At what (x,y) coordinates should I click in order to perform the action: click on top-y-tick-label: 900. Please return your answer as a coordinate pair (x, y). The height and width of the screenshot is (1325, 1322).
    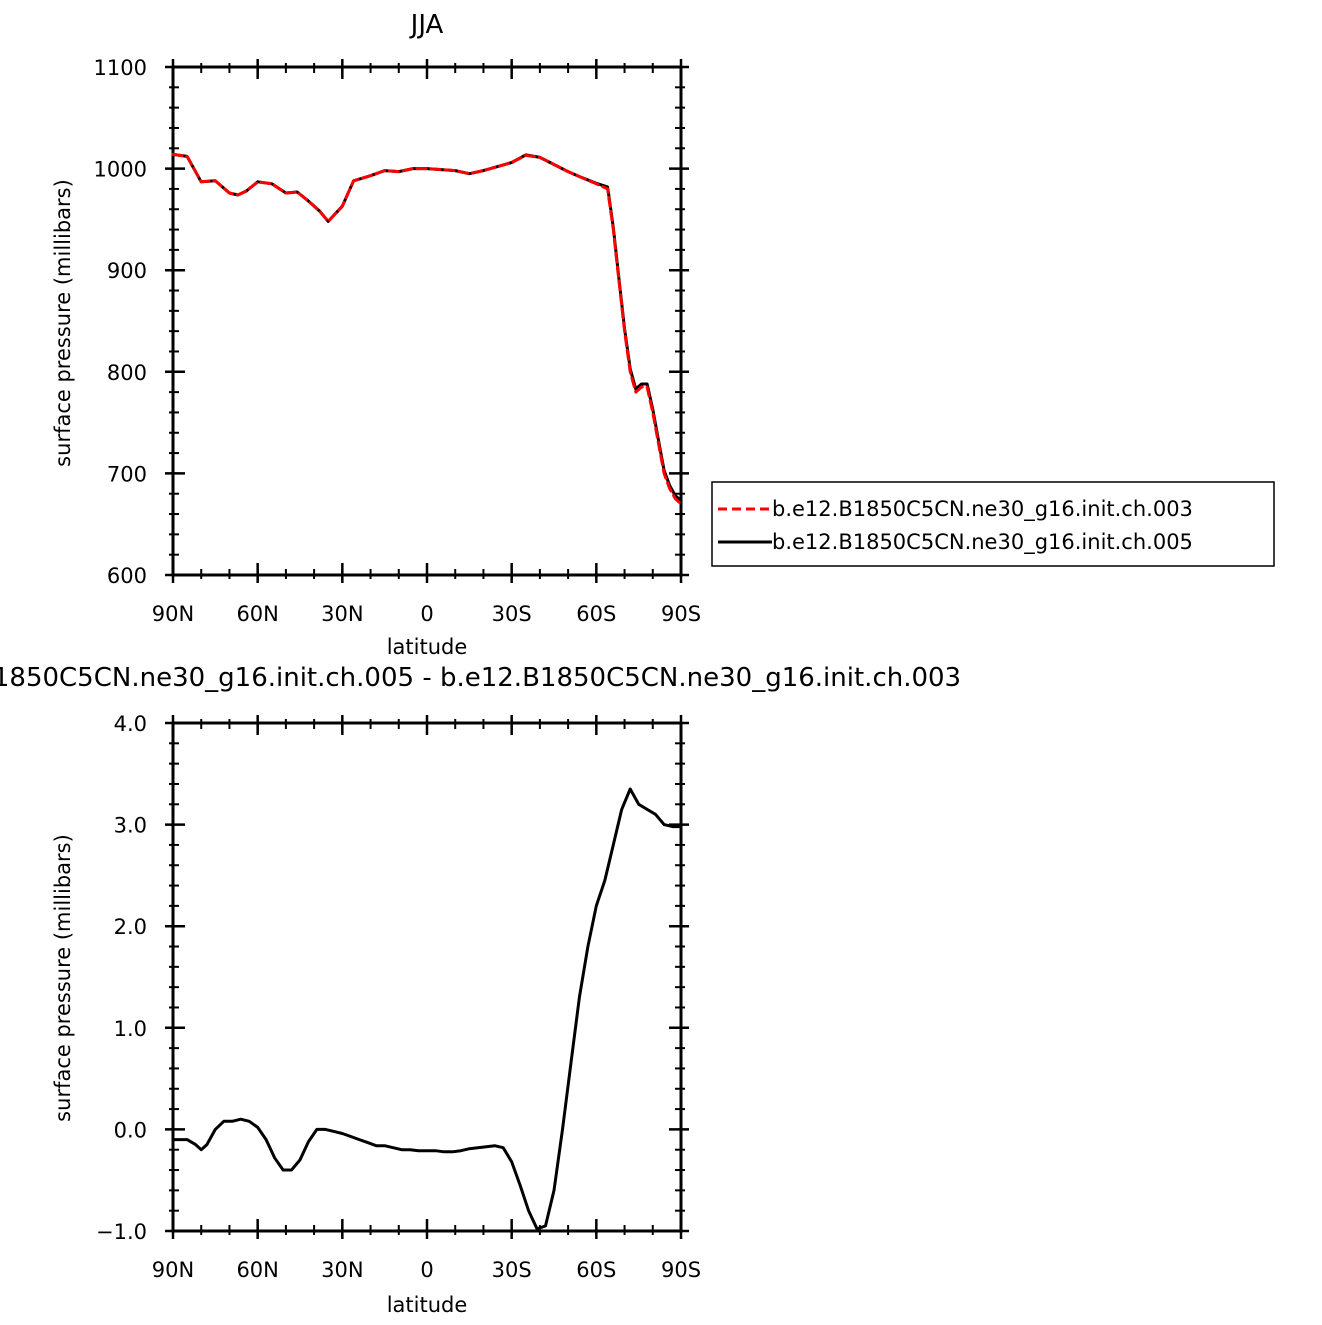
    Looking at the image, I should click on (127, 271).